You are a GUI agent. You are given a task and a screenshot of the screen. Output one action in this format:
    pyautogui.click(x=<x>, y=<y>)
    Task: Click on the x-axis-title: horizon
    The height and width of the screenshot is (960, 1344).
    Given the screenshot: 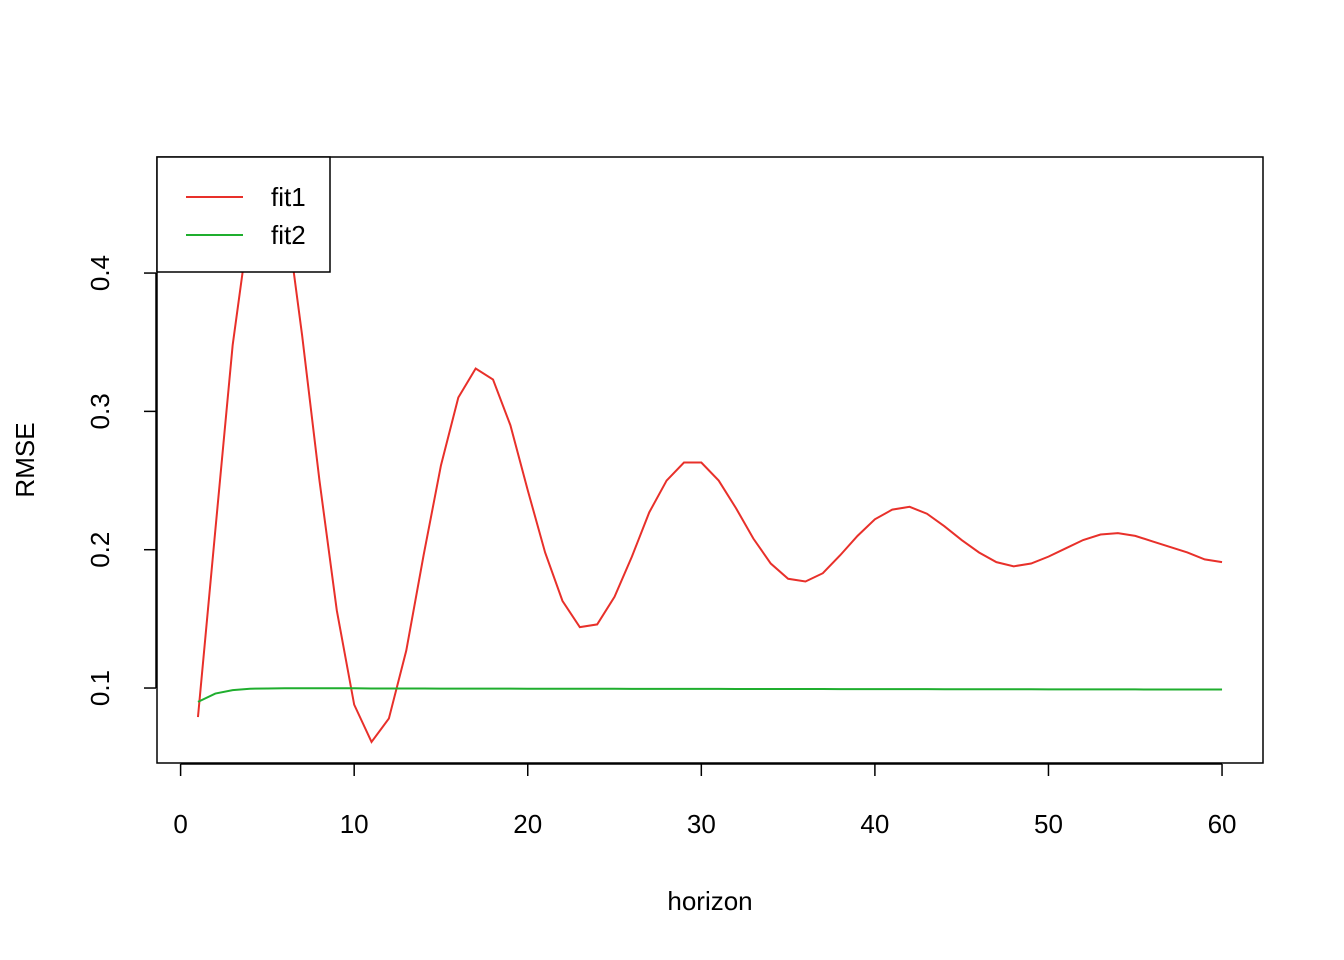 What is the action you would take?
    pyautogui.click(x=709, y=901)
    